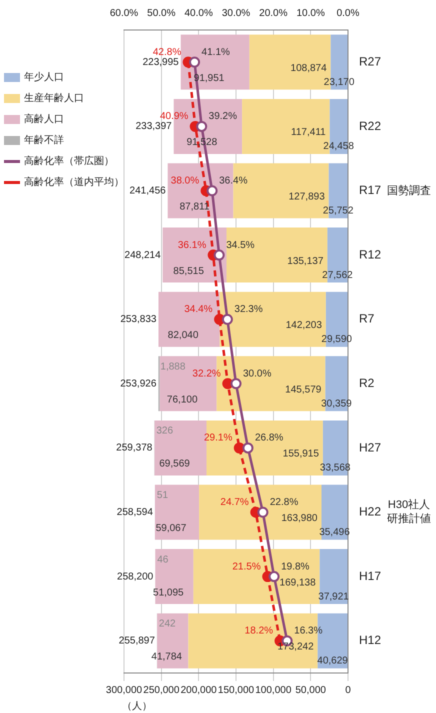 Image resolution: width=436 pixels, height=713 pixels. What do you see at coordinates (370, 190) in the screenshot?
I see `y-tick-label: R17` at bounding box center [370, 190].